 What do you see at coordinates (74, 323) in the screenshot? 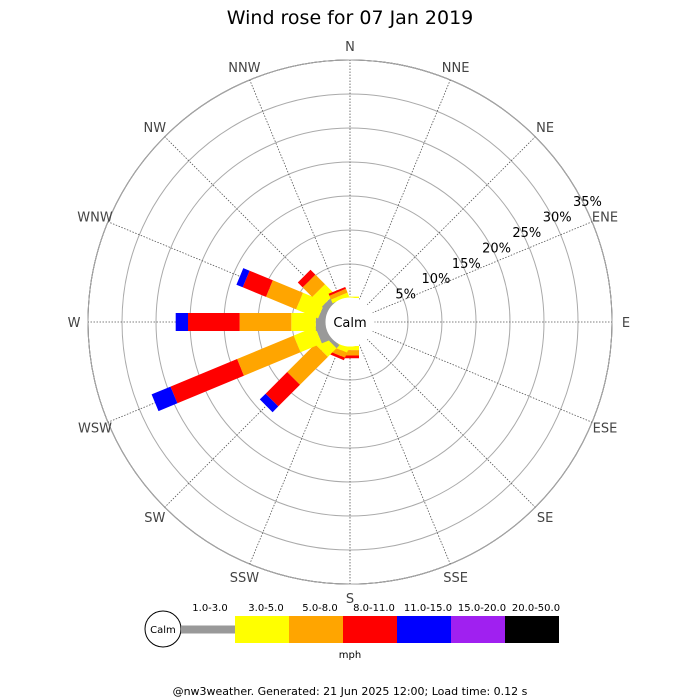
I see `direction-label: W` at bounding box center [74, 323].